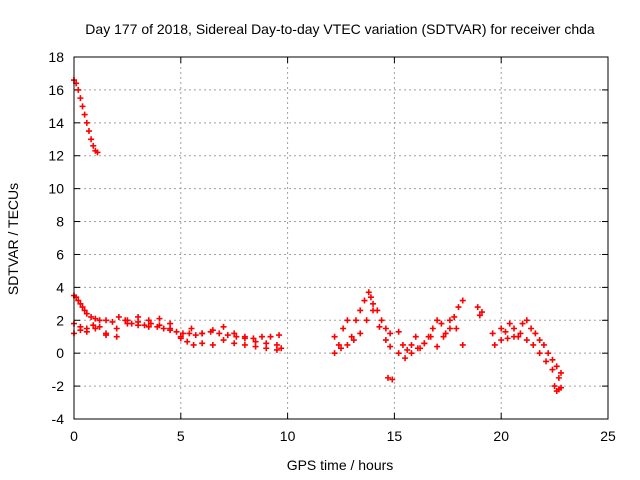  I want to click on x-tick-label: 5, so click(181, 436).